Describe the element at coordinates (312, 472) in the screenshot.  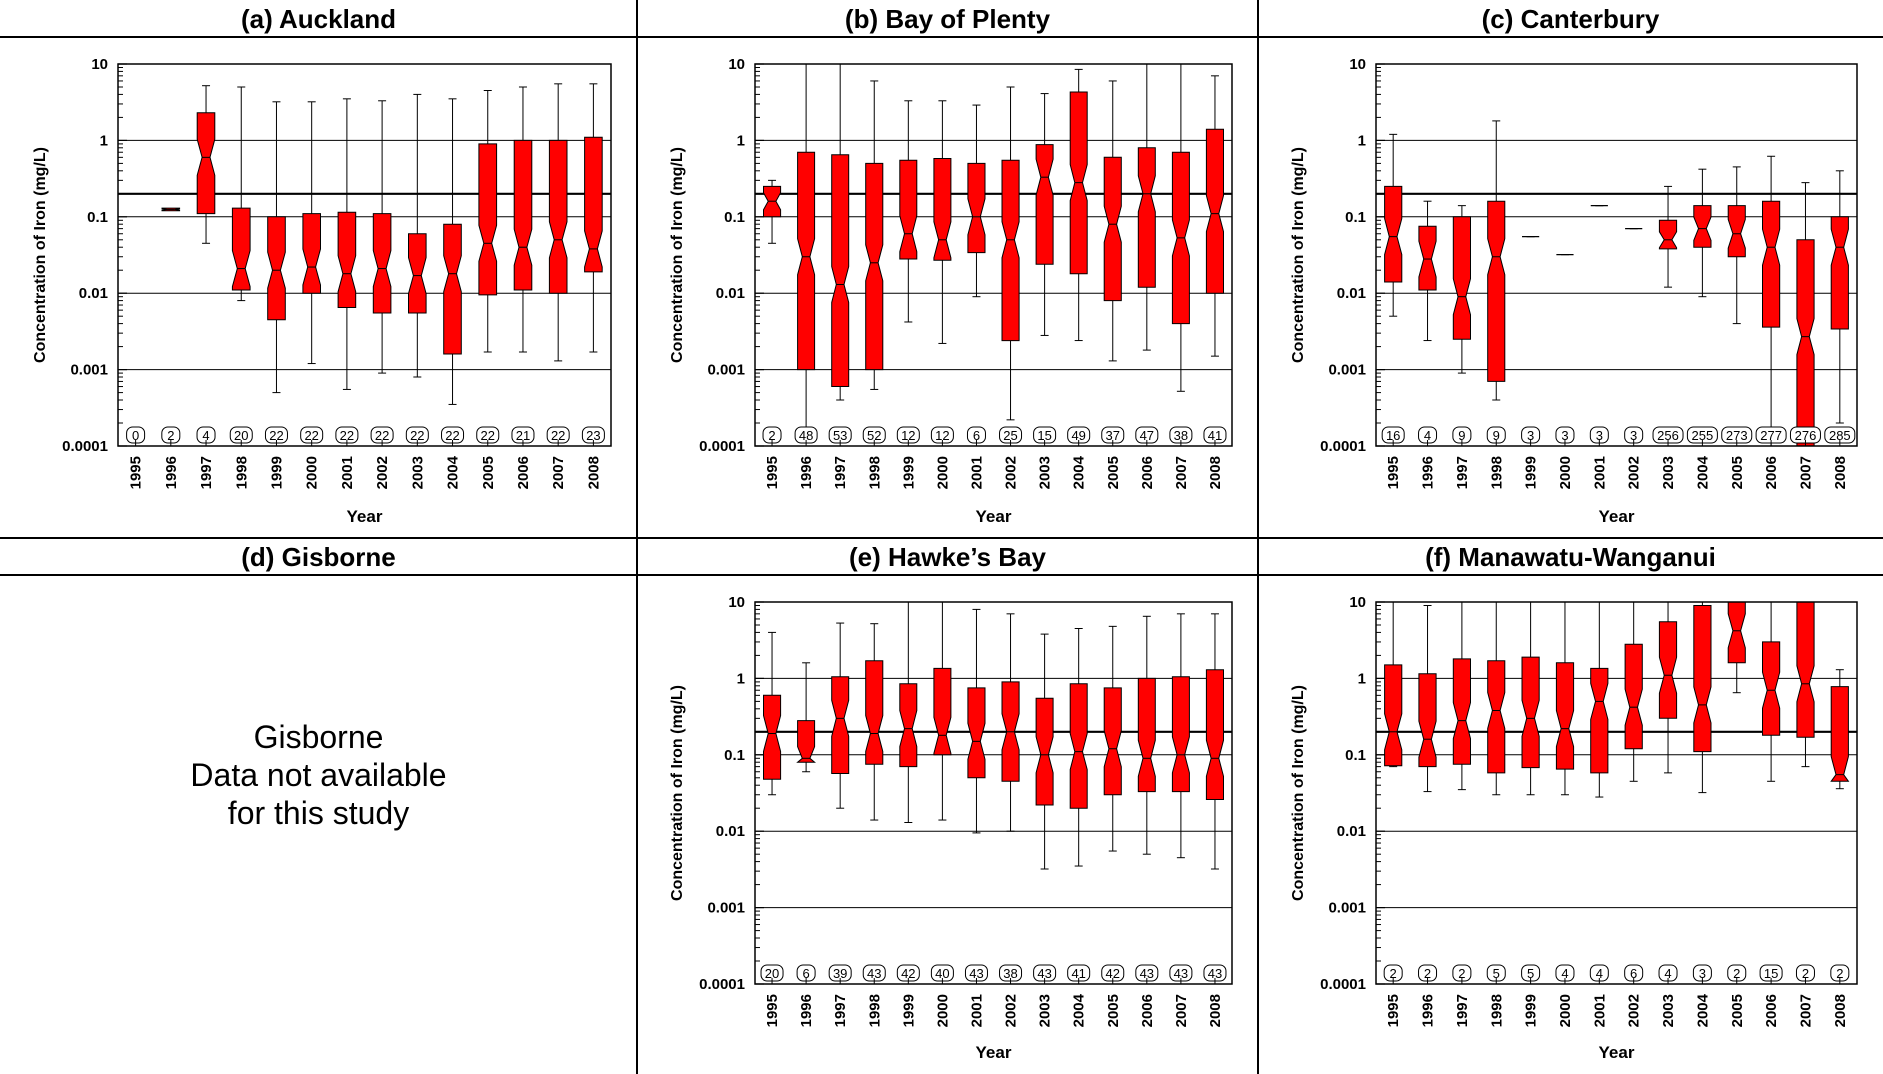
I see `x-tick-label: 2000` at that location.